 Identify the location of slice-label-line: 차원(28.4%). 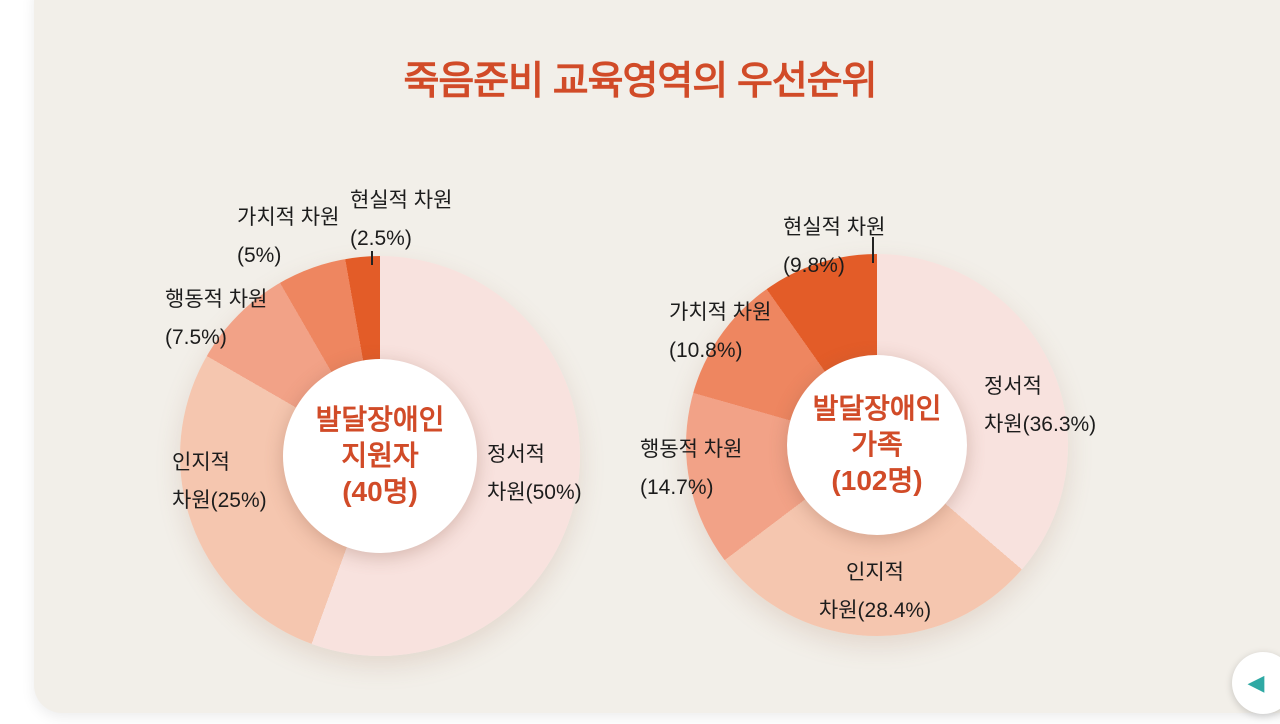
(875, 610).